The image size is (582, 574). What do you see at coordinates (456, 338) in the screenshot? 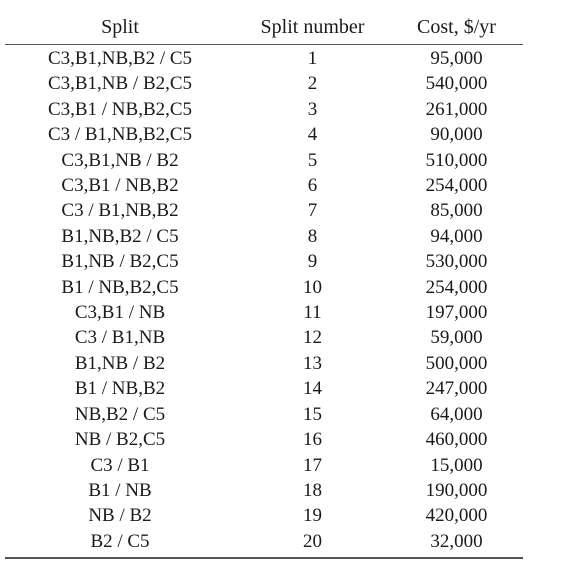
I see `cost-cell: 59,000` at bounding box center [456, 338].